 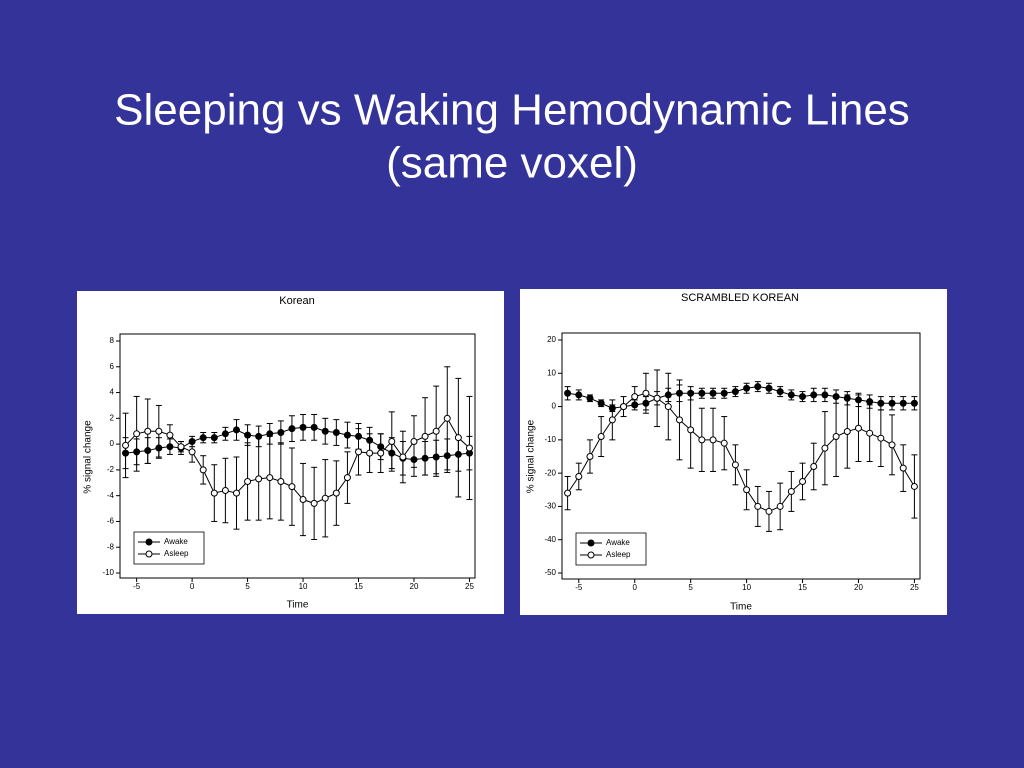 I want to click on y-tick-label: 20, so click(x=551, y=339).